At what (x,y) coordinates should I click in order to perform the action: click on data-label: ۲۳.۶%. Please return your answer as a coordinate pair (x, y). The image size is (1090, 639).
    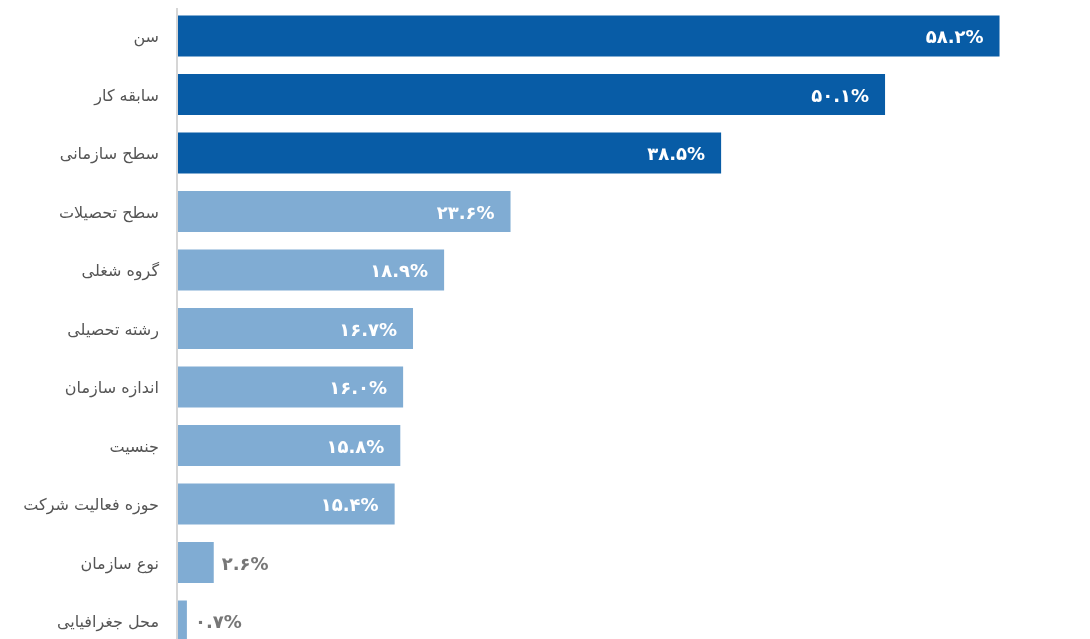
    Looking at the image, I should click on (465, 212).